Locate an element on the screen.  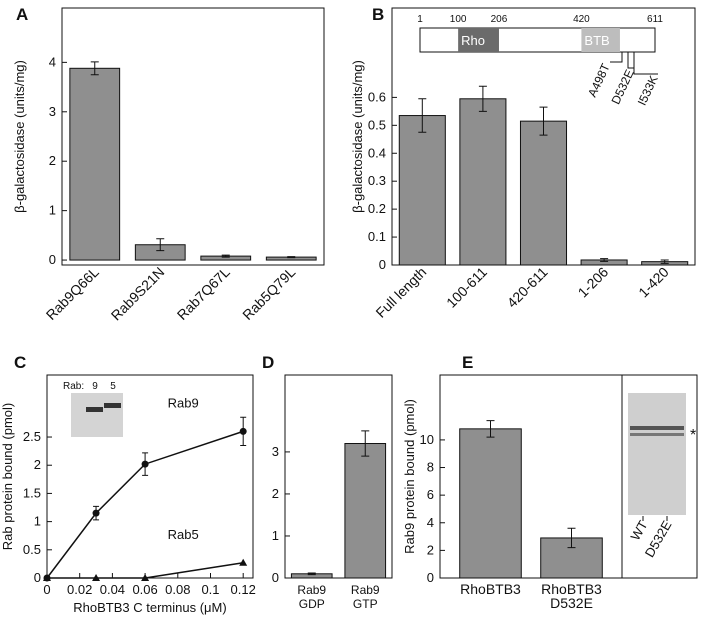
plot-frame is located at coordinates (338, 476).